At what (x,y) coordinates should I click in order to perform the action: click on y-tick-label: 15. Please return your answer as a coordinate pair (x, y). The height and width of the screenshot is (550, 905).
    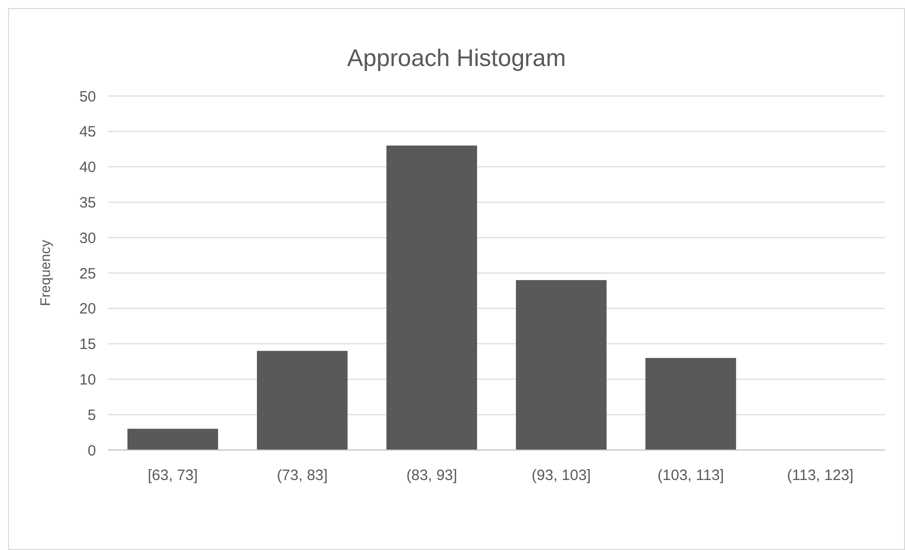
    Looking at the image, I should click on (87, 345).